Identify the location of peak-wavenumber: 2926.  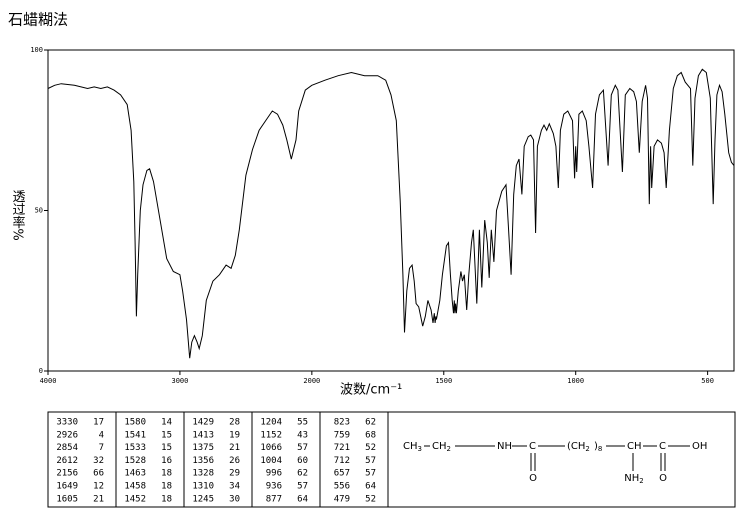
(67, 435).